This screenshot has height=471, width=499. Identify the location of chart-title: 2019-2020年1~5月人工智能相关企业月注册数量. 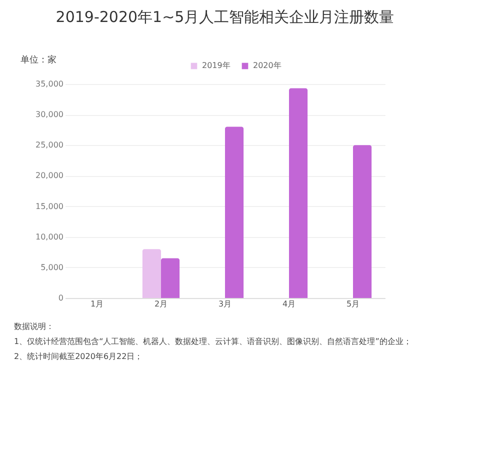
(225, 17).